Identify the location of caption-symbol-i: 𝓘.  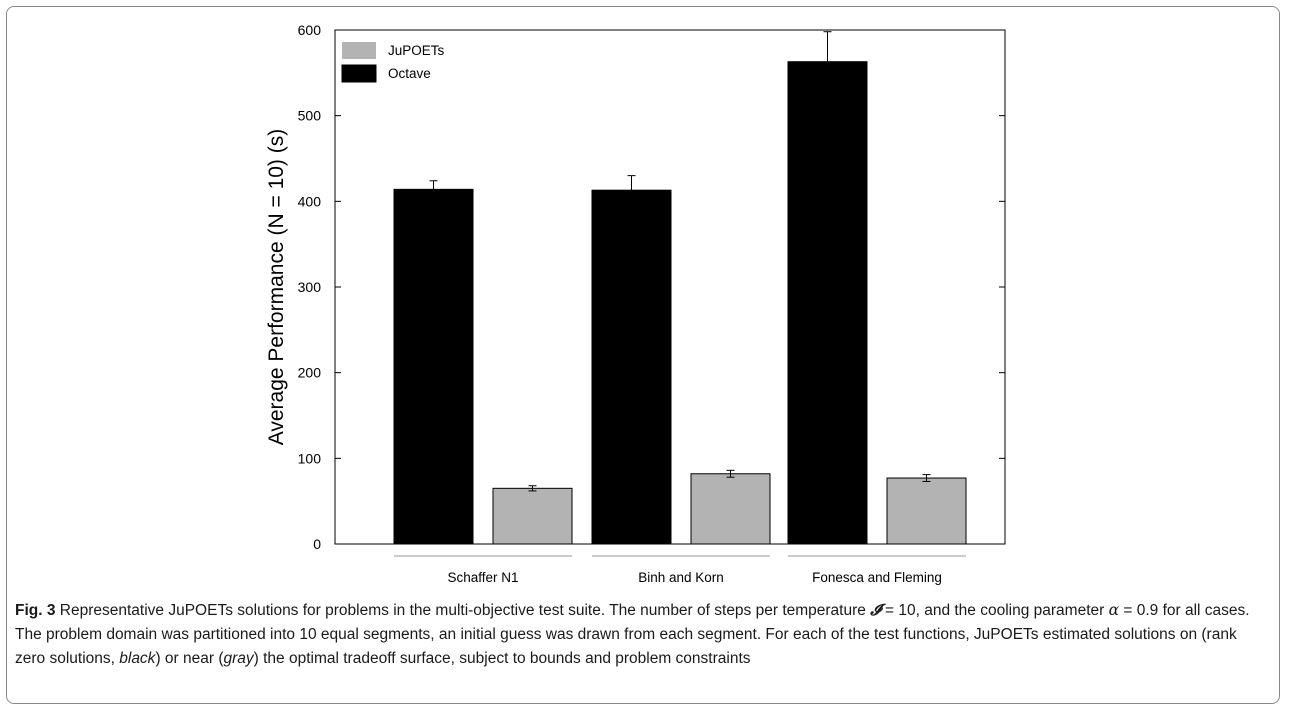
(875, 609).